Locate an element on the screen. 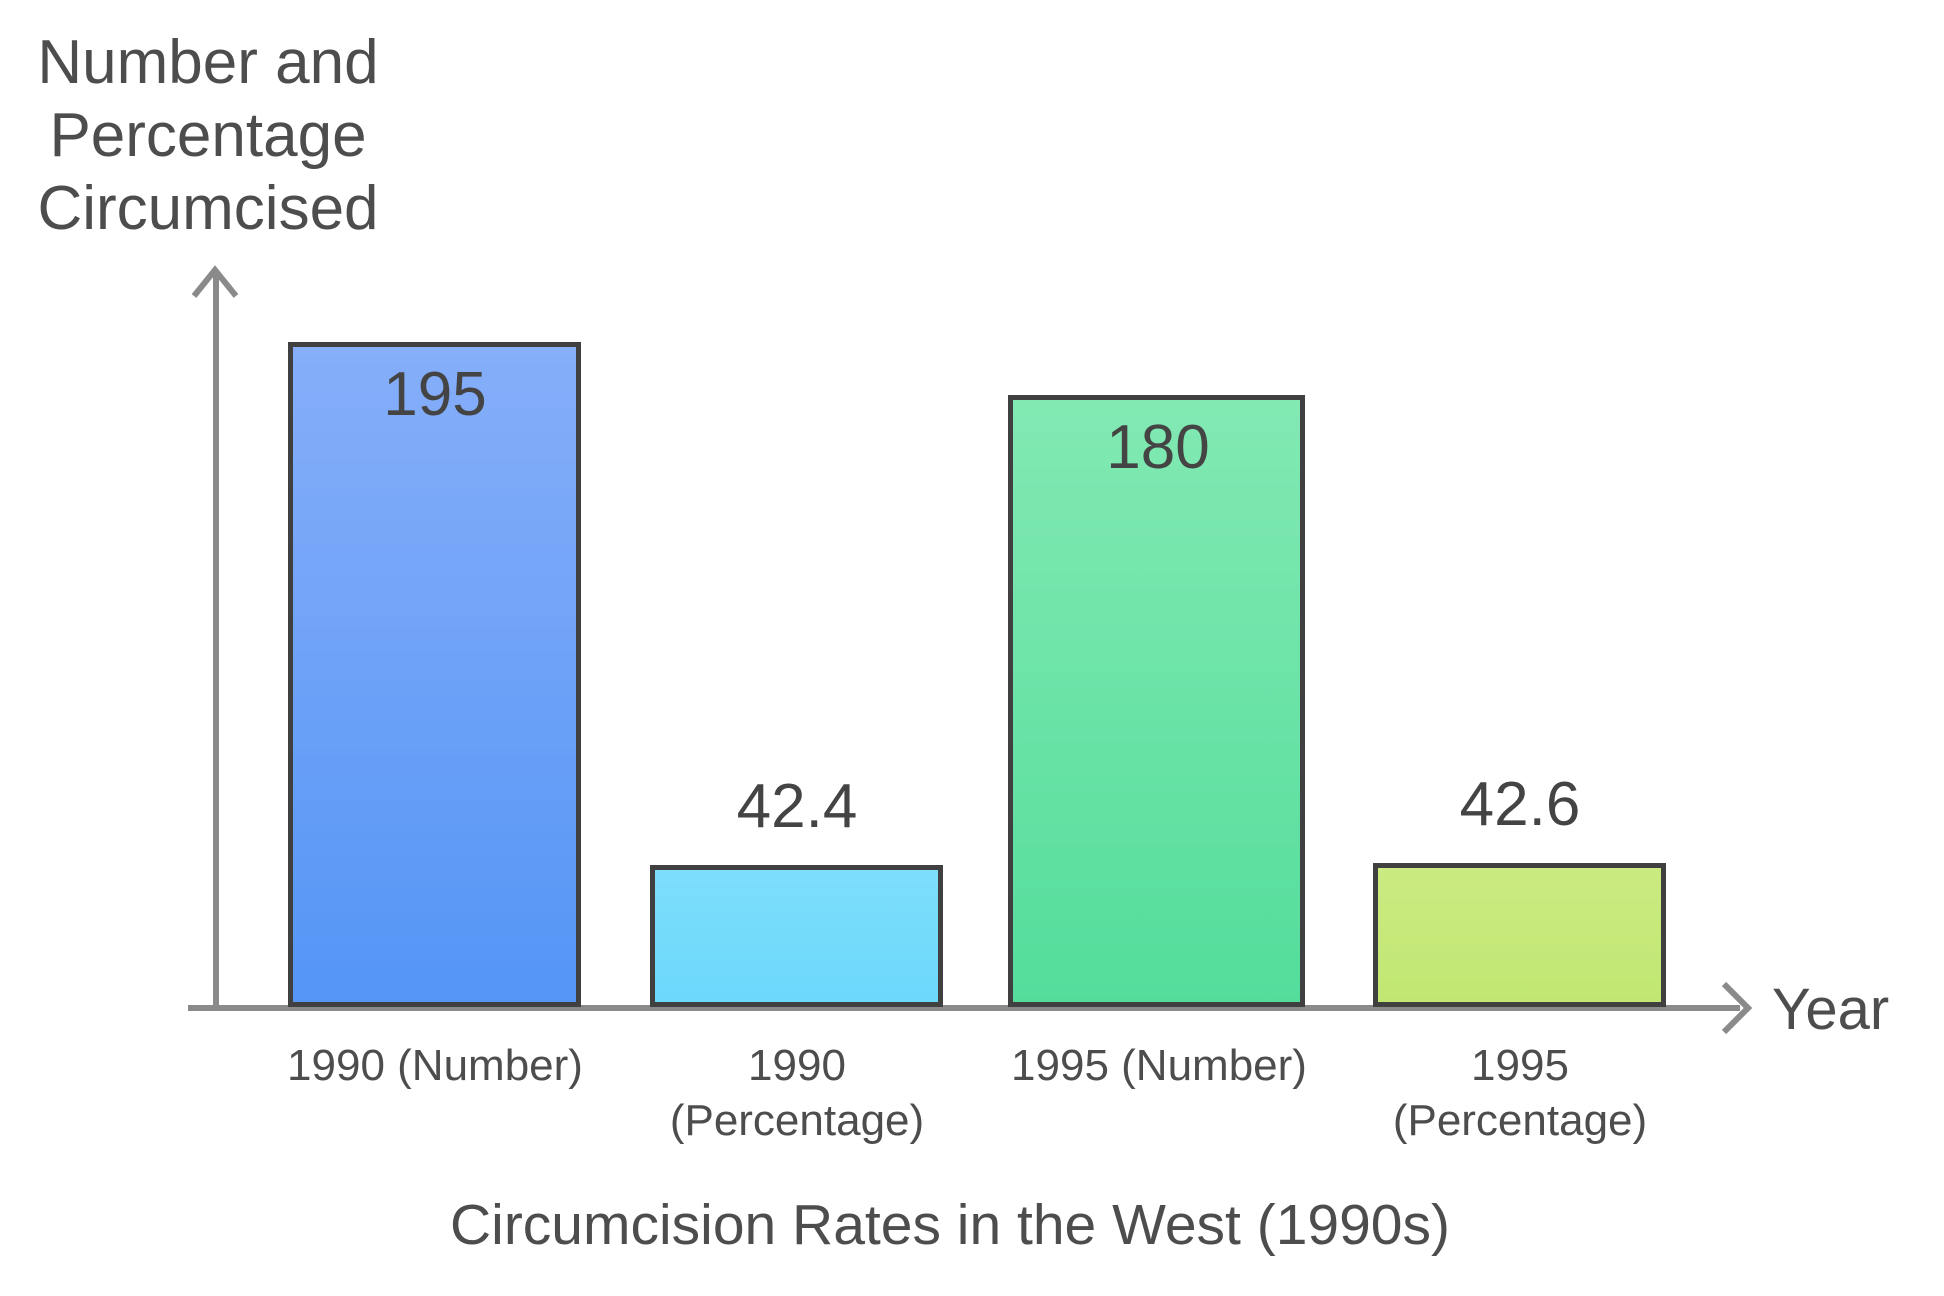  chart-title: Circumcision Rates in the West (1990s) is located at coordinates (950, 1225).